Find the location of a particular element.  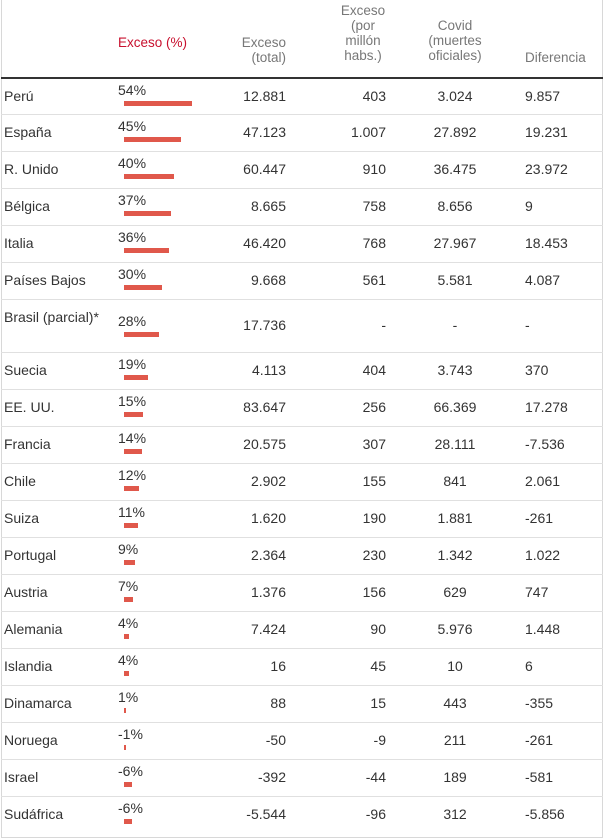

difference-value: 1.448 is located at coordinates (543, 629).